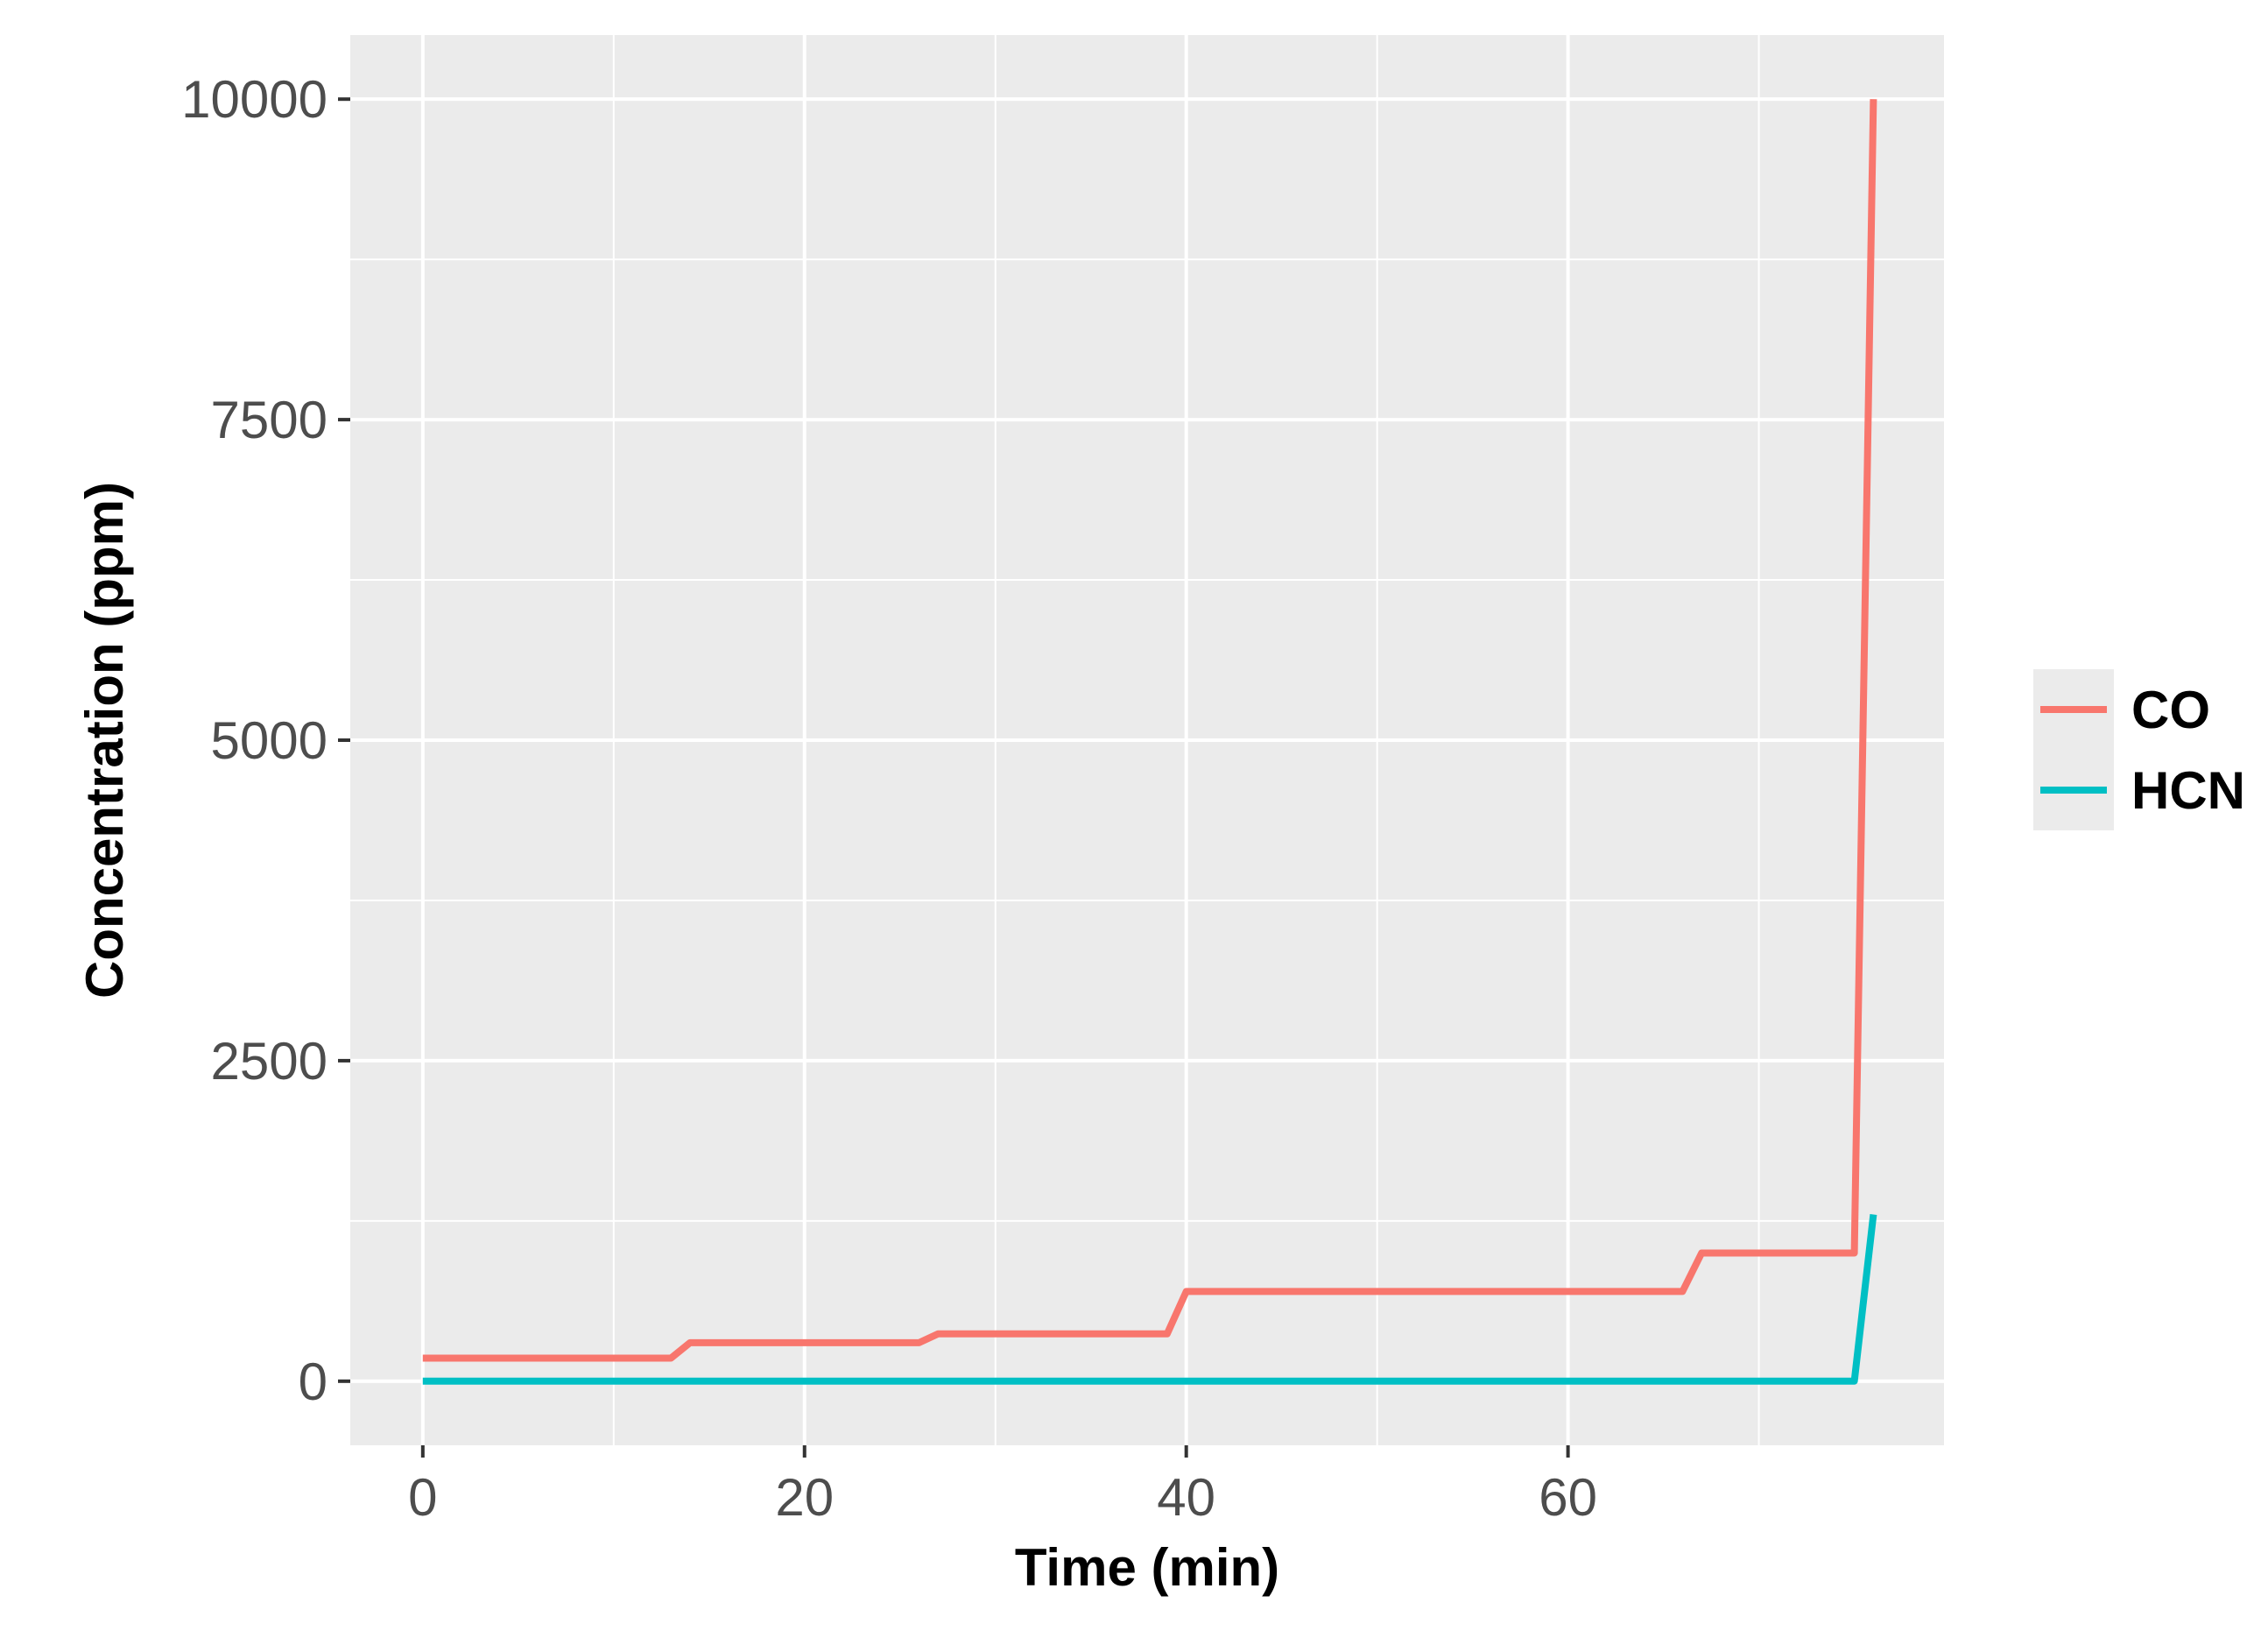 This screenshot has height=1631, width=2268. I want to click on y-axis: 0 2500 5000 7500 10000, so click(265, 740).